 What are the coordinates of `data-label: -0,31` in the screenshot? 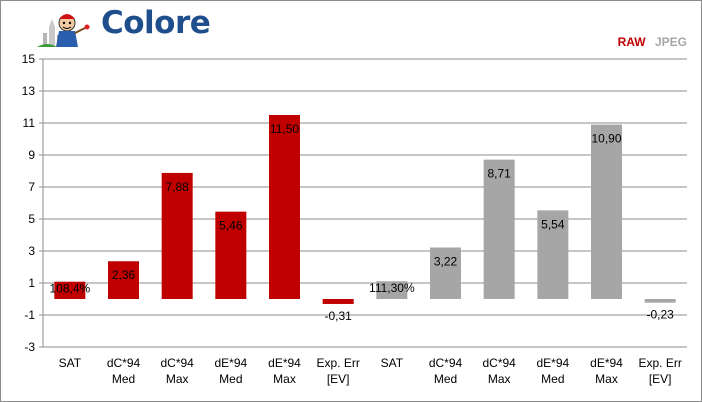 It's located at (338, 316).